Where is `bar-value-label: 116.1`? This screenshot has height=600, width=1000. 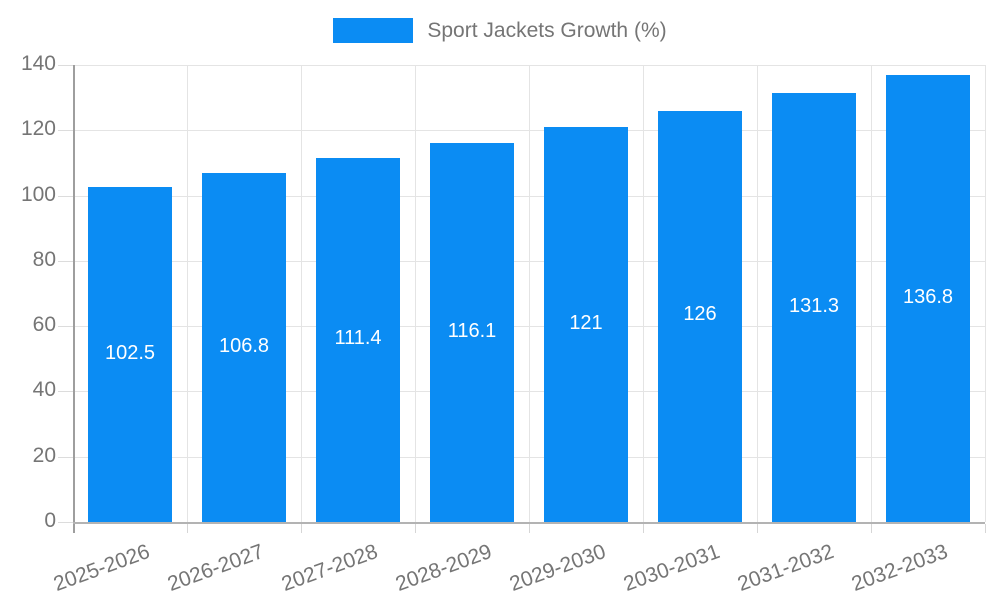 bar-value-label: 116.1 is located at coordinates (472, 330).